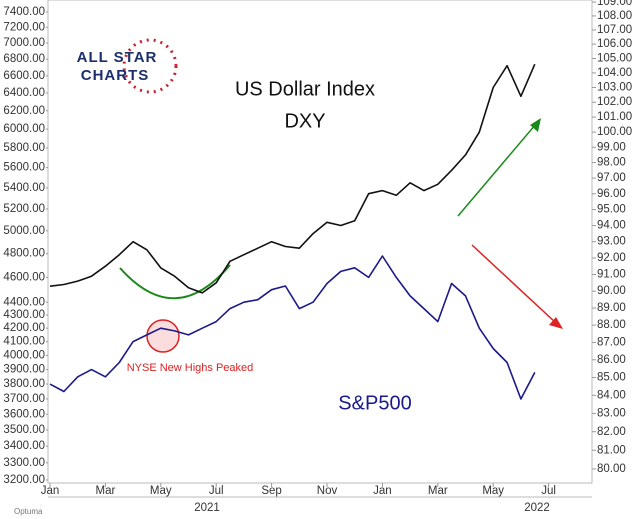  I want to click on y-tick-label: 5000.00, so click(24, 231).